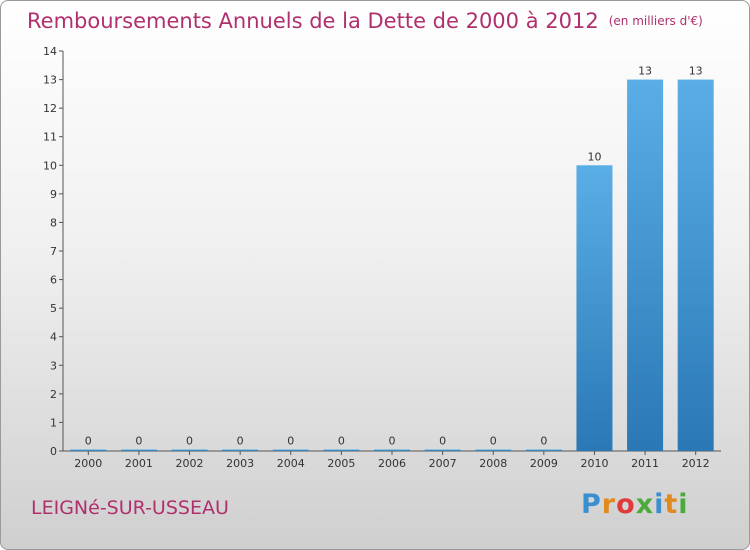 The width and height of the screenshot is (750, 550). Describe the element at coordinates (493, 441) in the screenshot. I see `data-label-2008: 0` at that location.